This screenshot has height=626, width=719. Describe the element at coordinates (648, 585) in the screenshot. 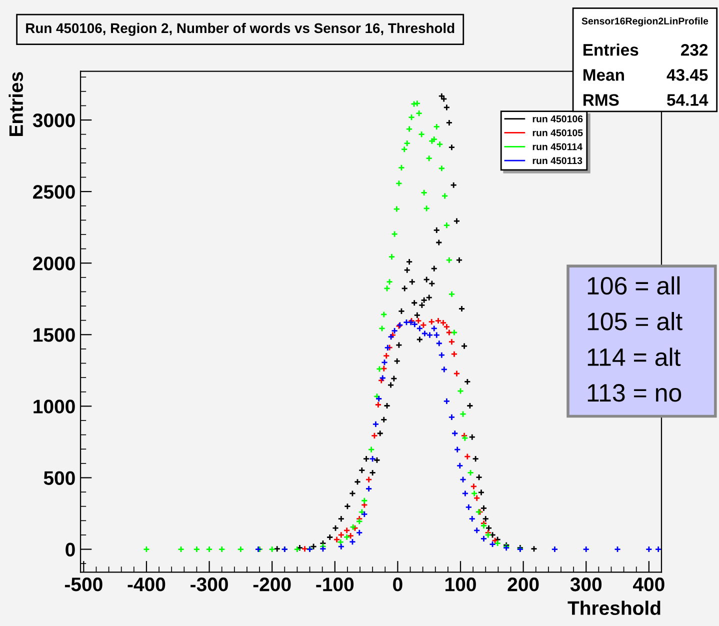

I see `x-tick-label: 400` at that location.